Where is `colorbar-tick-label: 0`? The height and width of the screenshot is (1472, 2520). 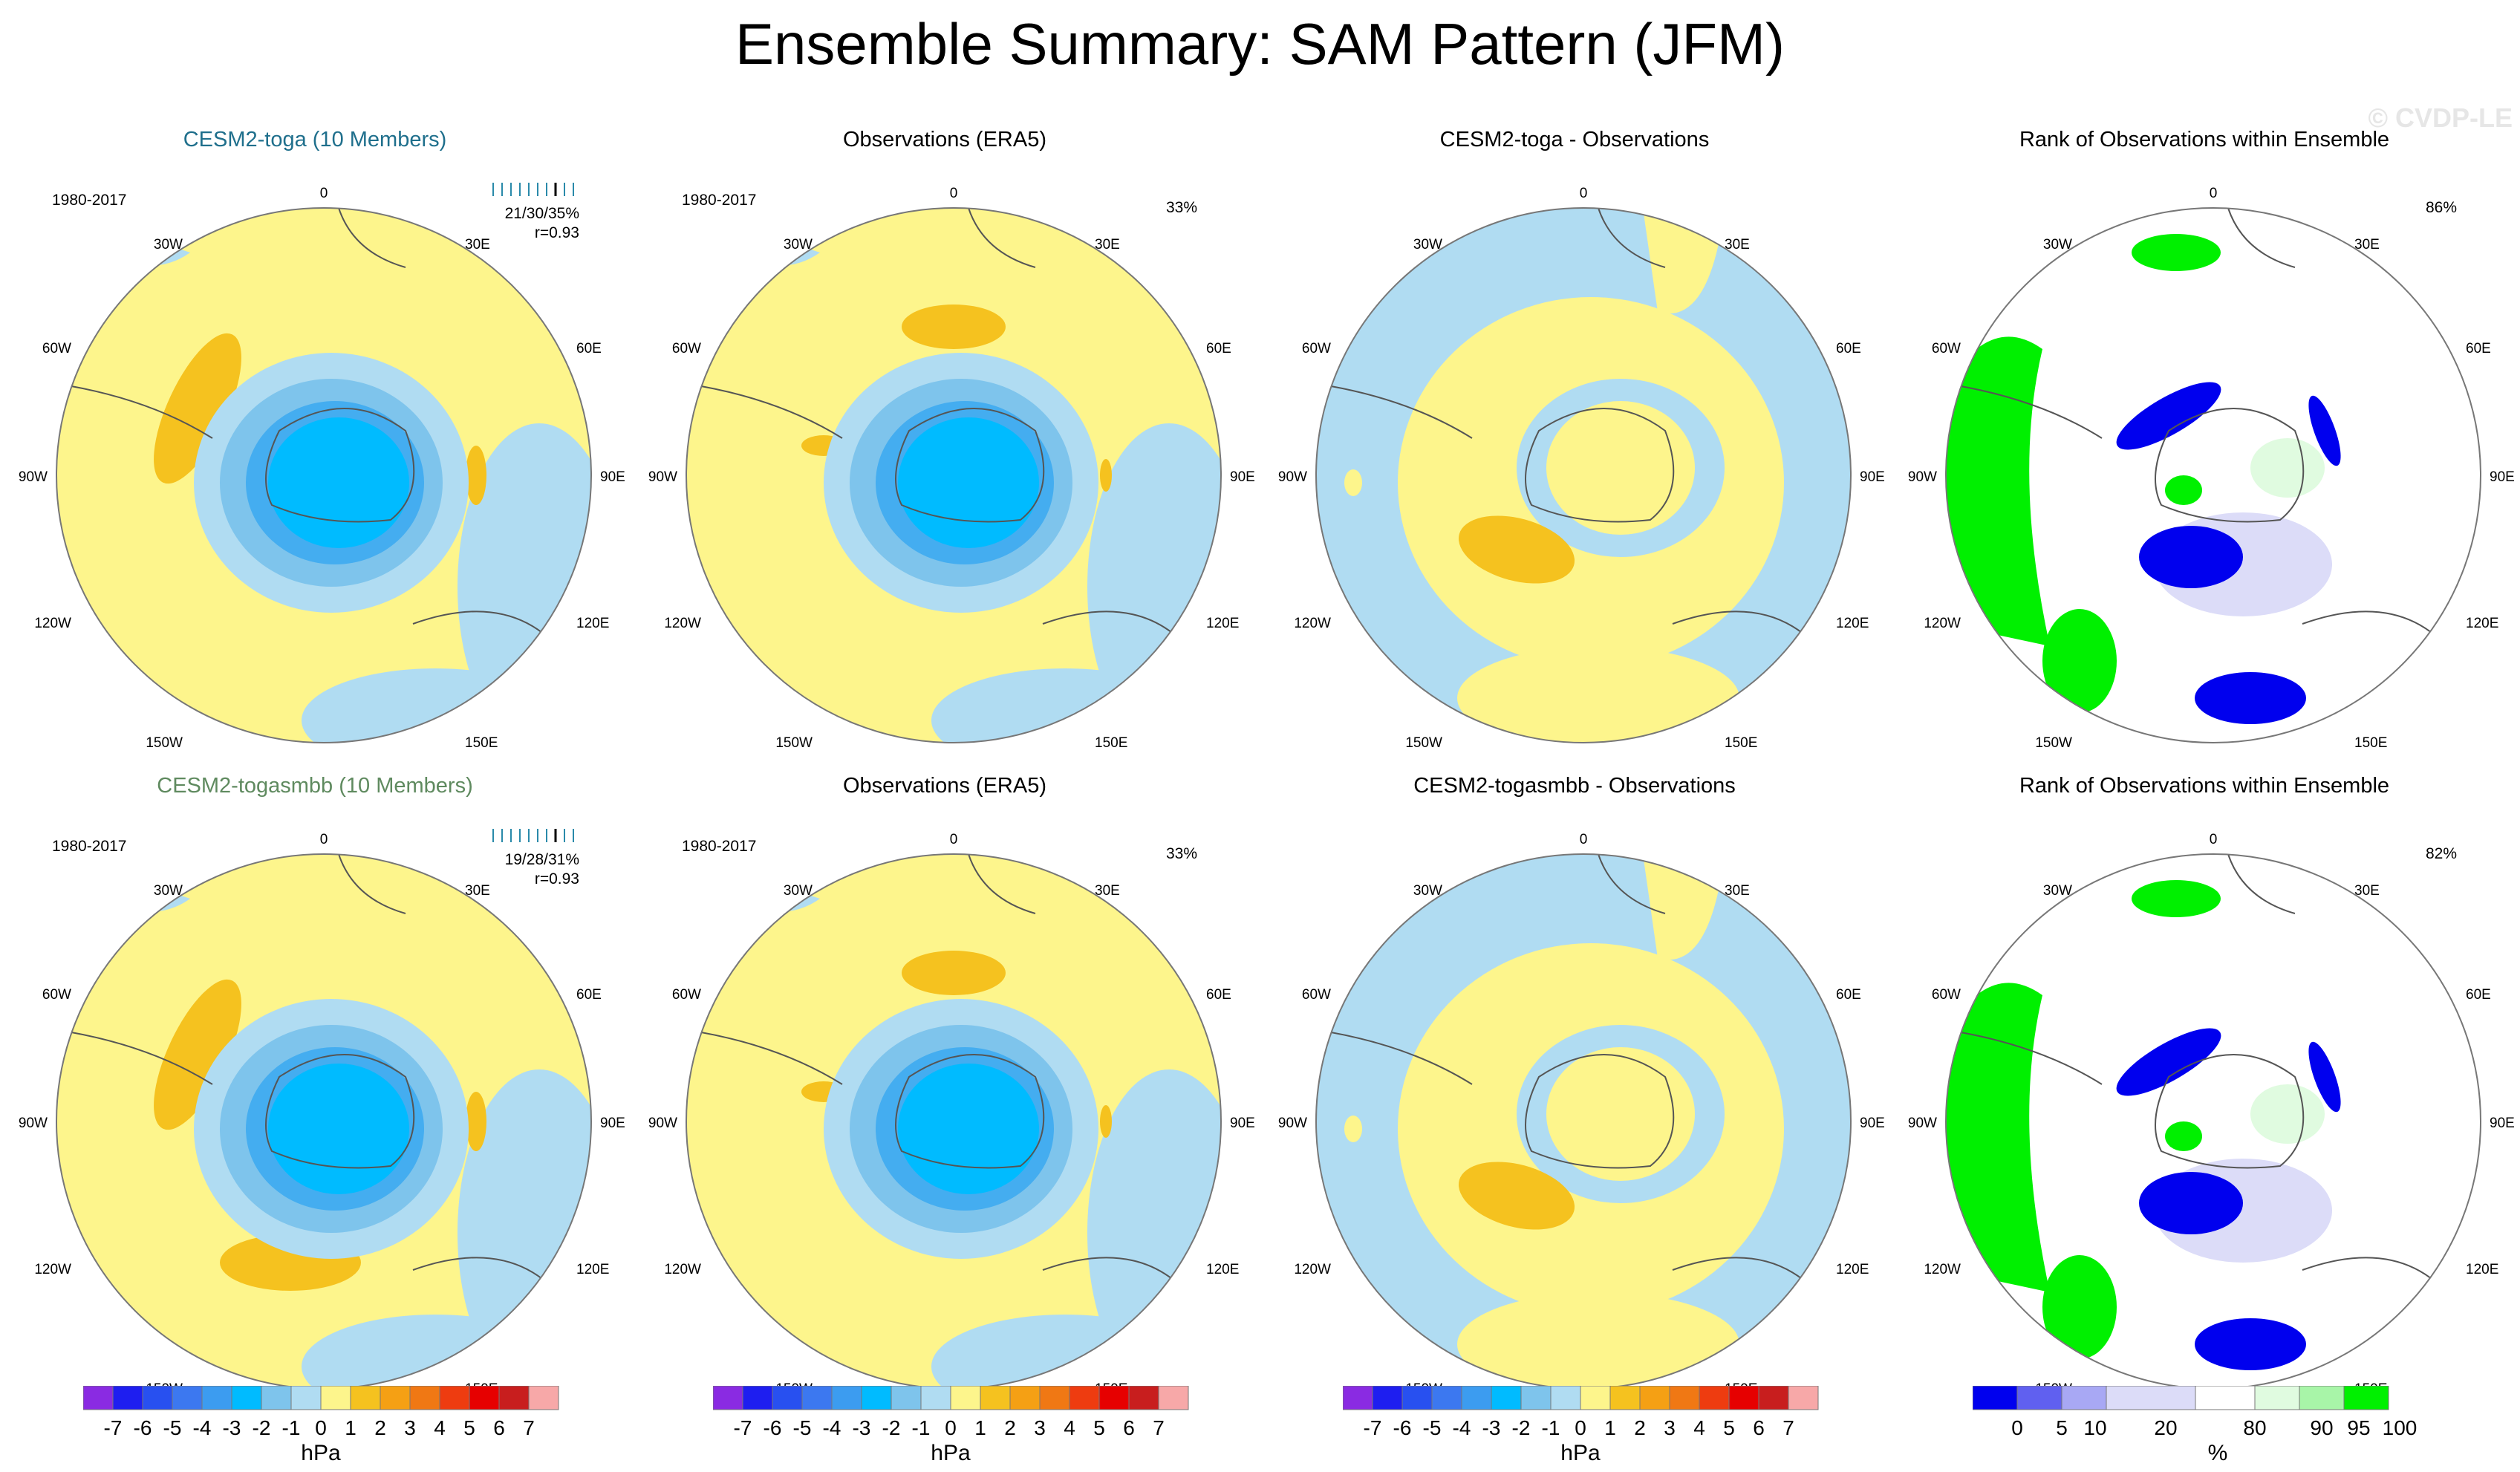
colorbar-tick-label: 0 is located at coordinates (951, 1428).